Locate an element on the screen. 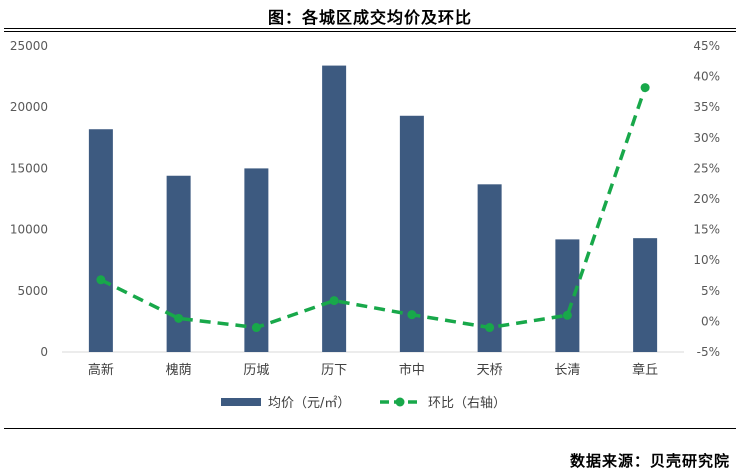  left-tick-label: 10000 is located at coordinates (29, 230).